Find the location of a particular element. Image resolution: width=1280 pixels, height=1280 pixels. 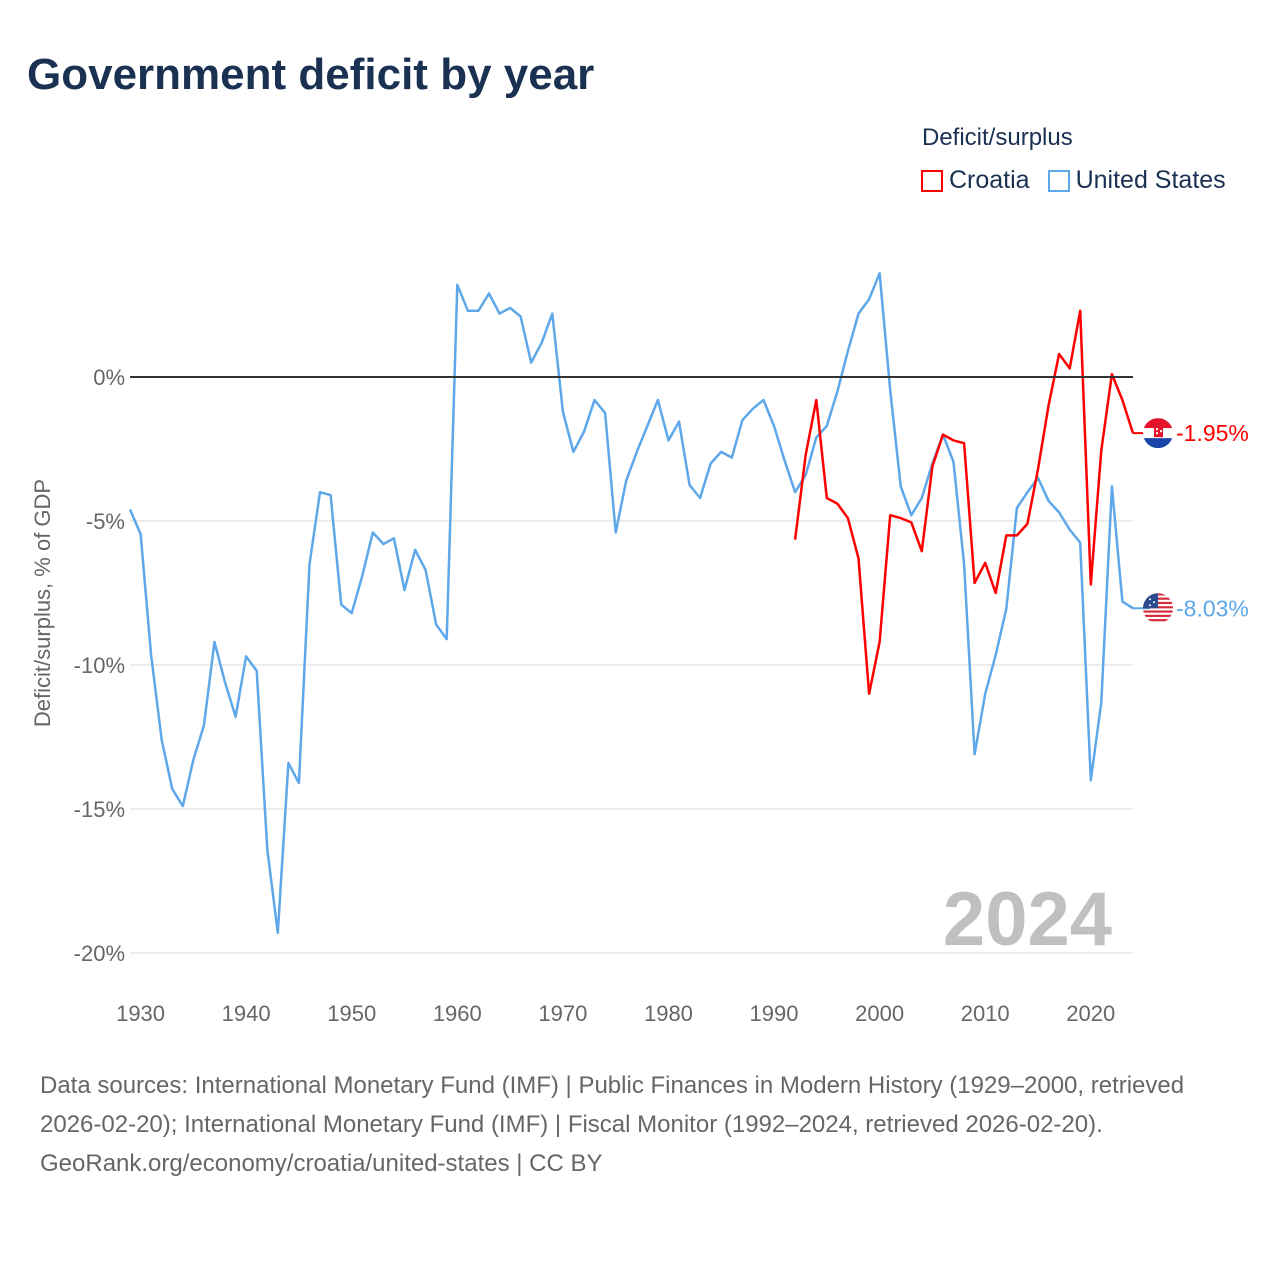

legend-item-united-states: United States is located at coordinates (1136, 180).